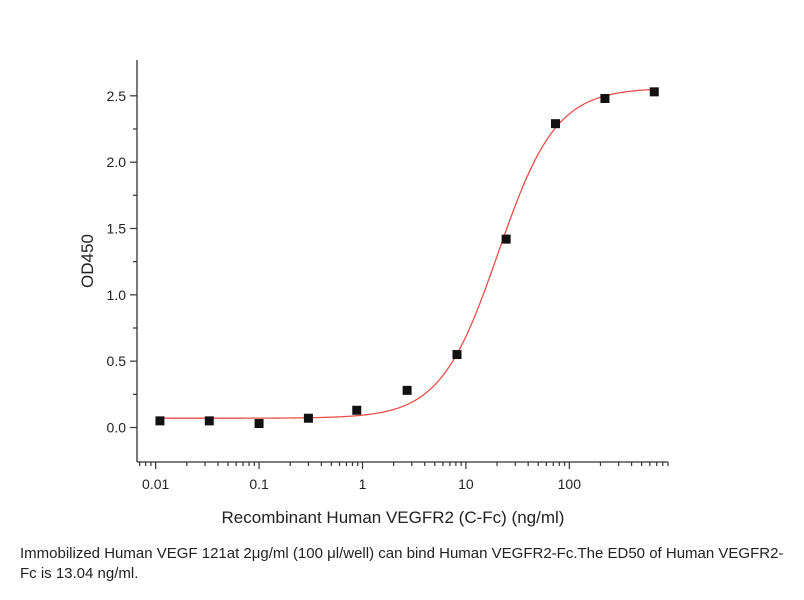  I want to click on x-tick-label: 0.01, so click(155, 484).